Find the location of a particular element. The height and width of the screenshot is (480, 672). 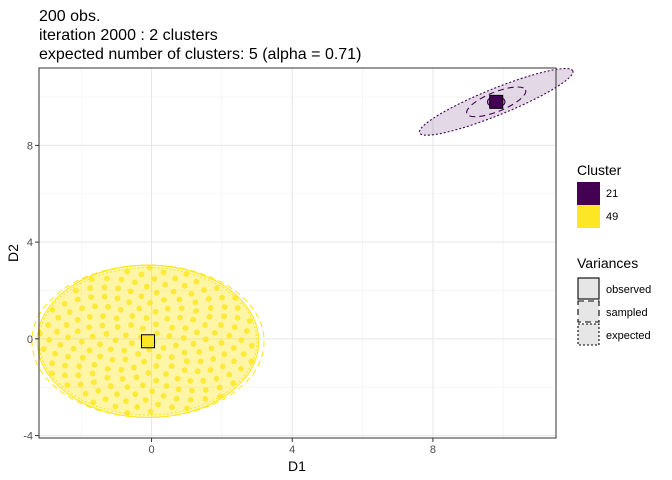

legend-variances-title: Variances is located at coordinates (607, 263).